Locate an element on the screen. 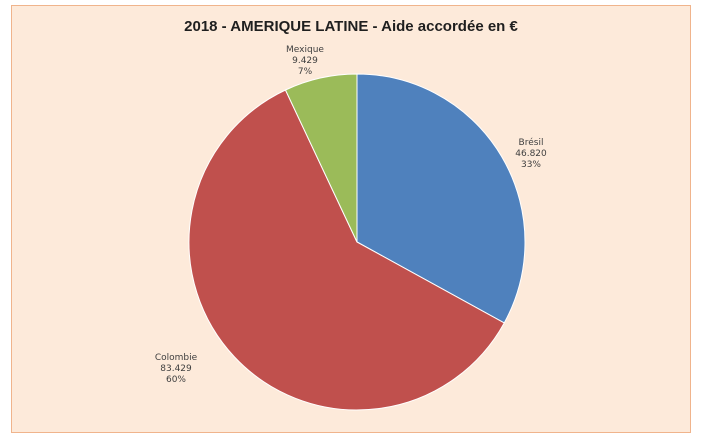 The image size is (703, 439). slice-label-percent: 33% is located at coordinates (531, 165).